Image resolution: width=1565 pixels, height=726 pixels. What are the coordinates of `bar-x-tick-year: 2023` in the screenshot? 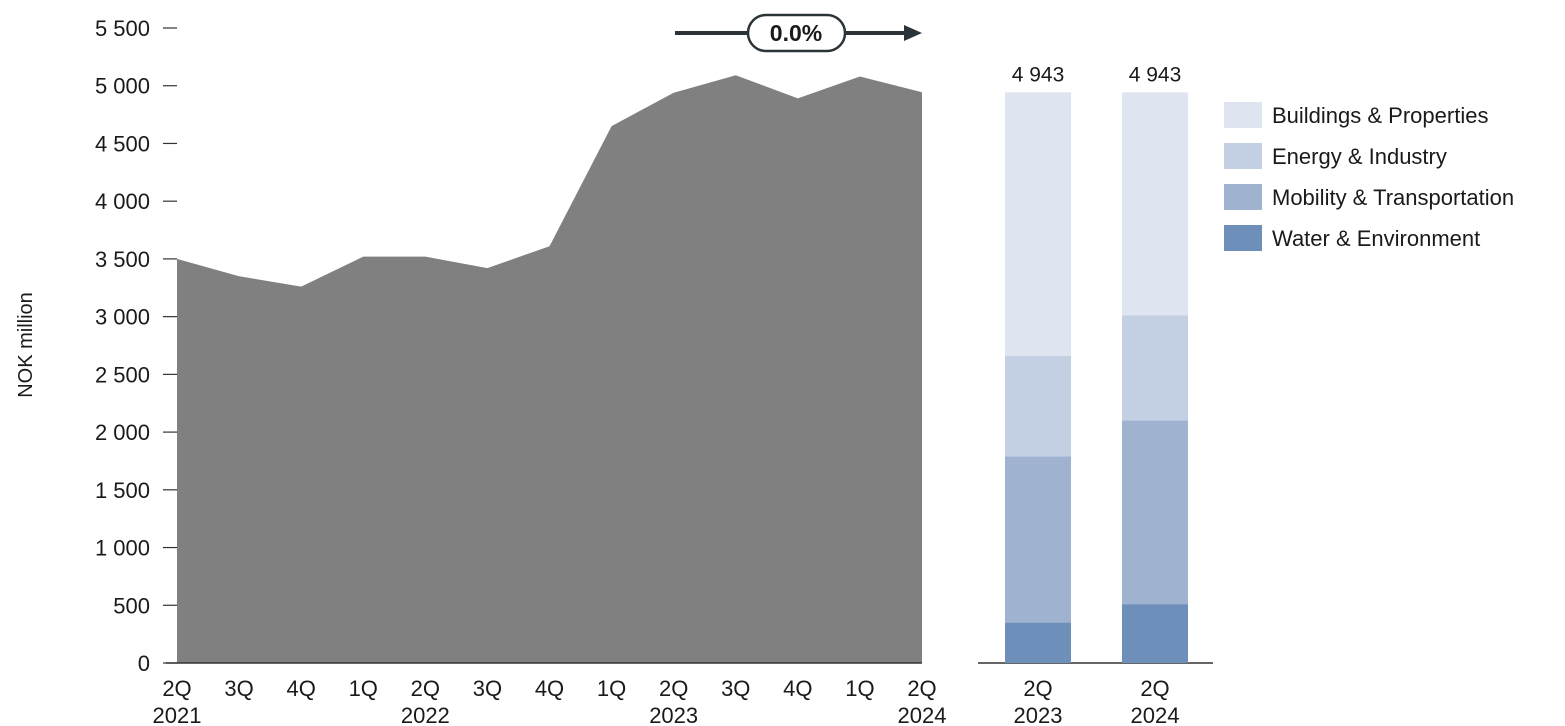 It's located at (1038, 714).